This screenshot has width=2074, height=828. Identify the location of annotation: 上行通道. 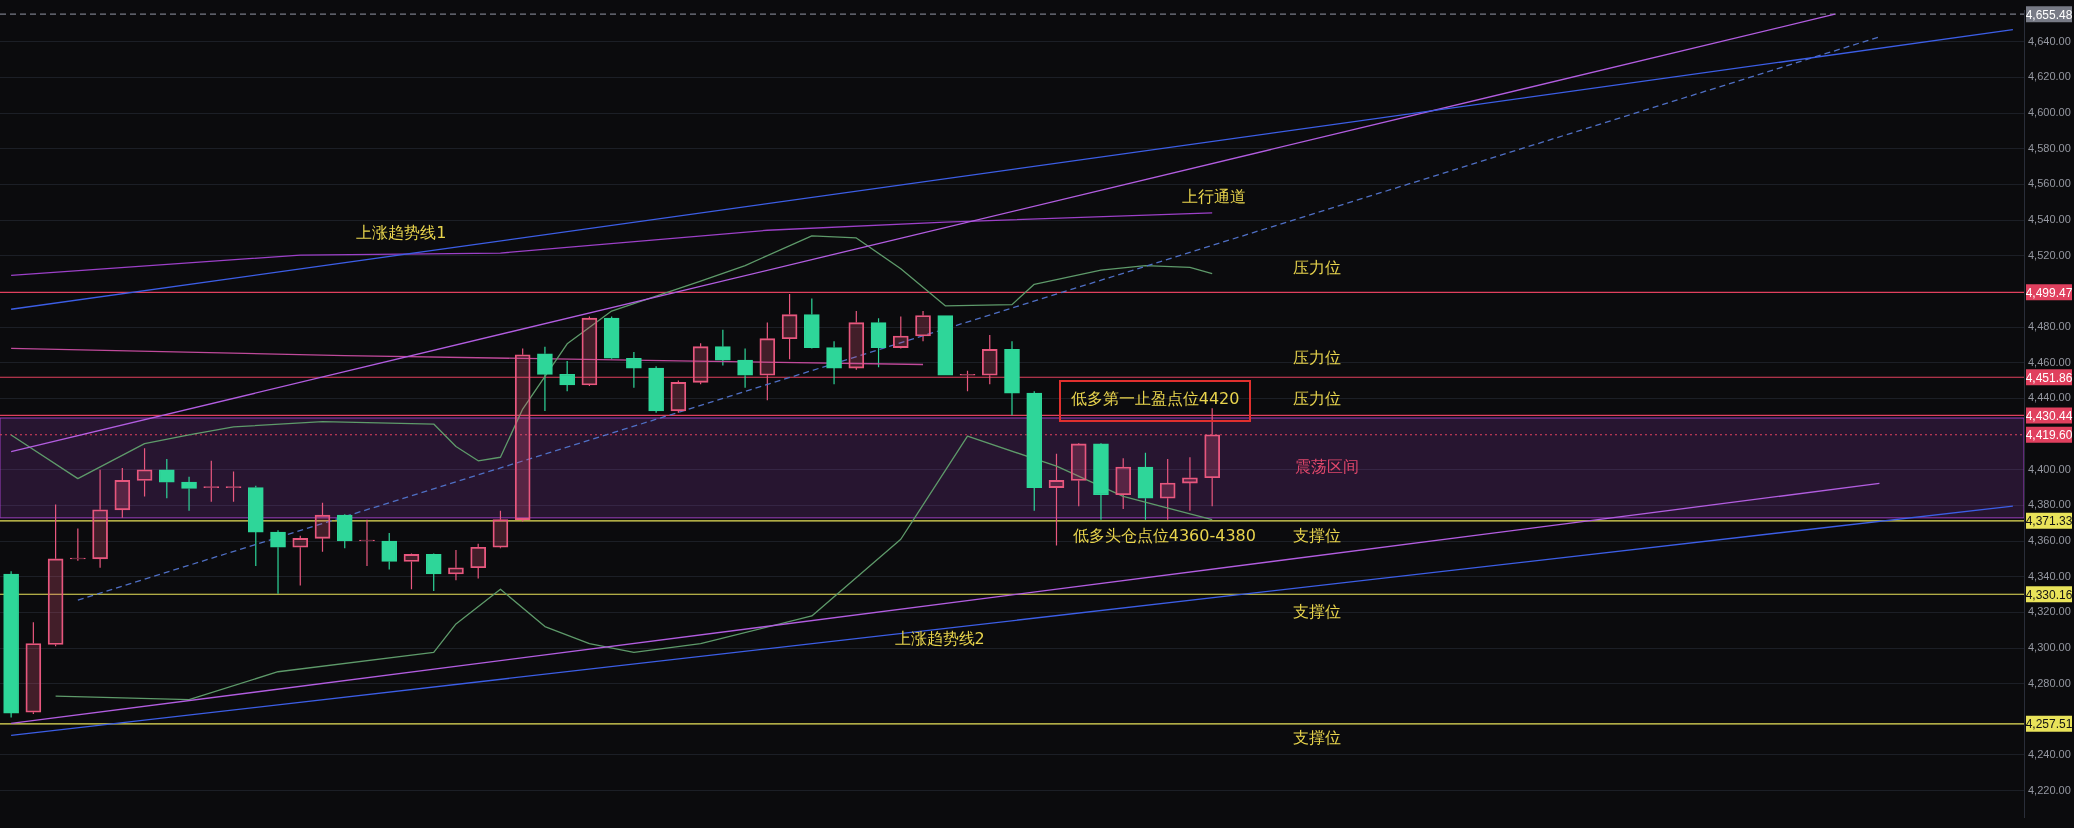
(1214, 196).